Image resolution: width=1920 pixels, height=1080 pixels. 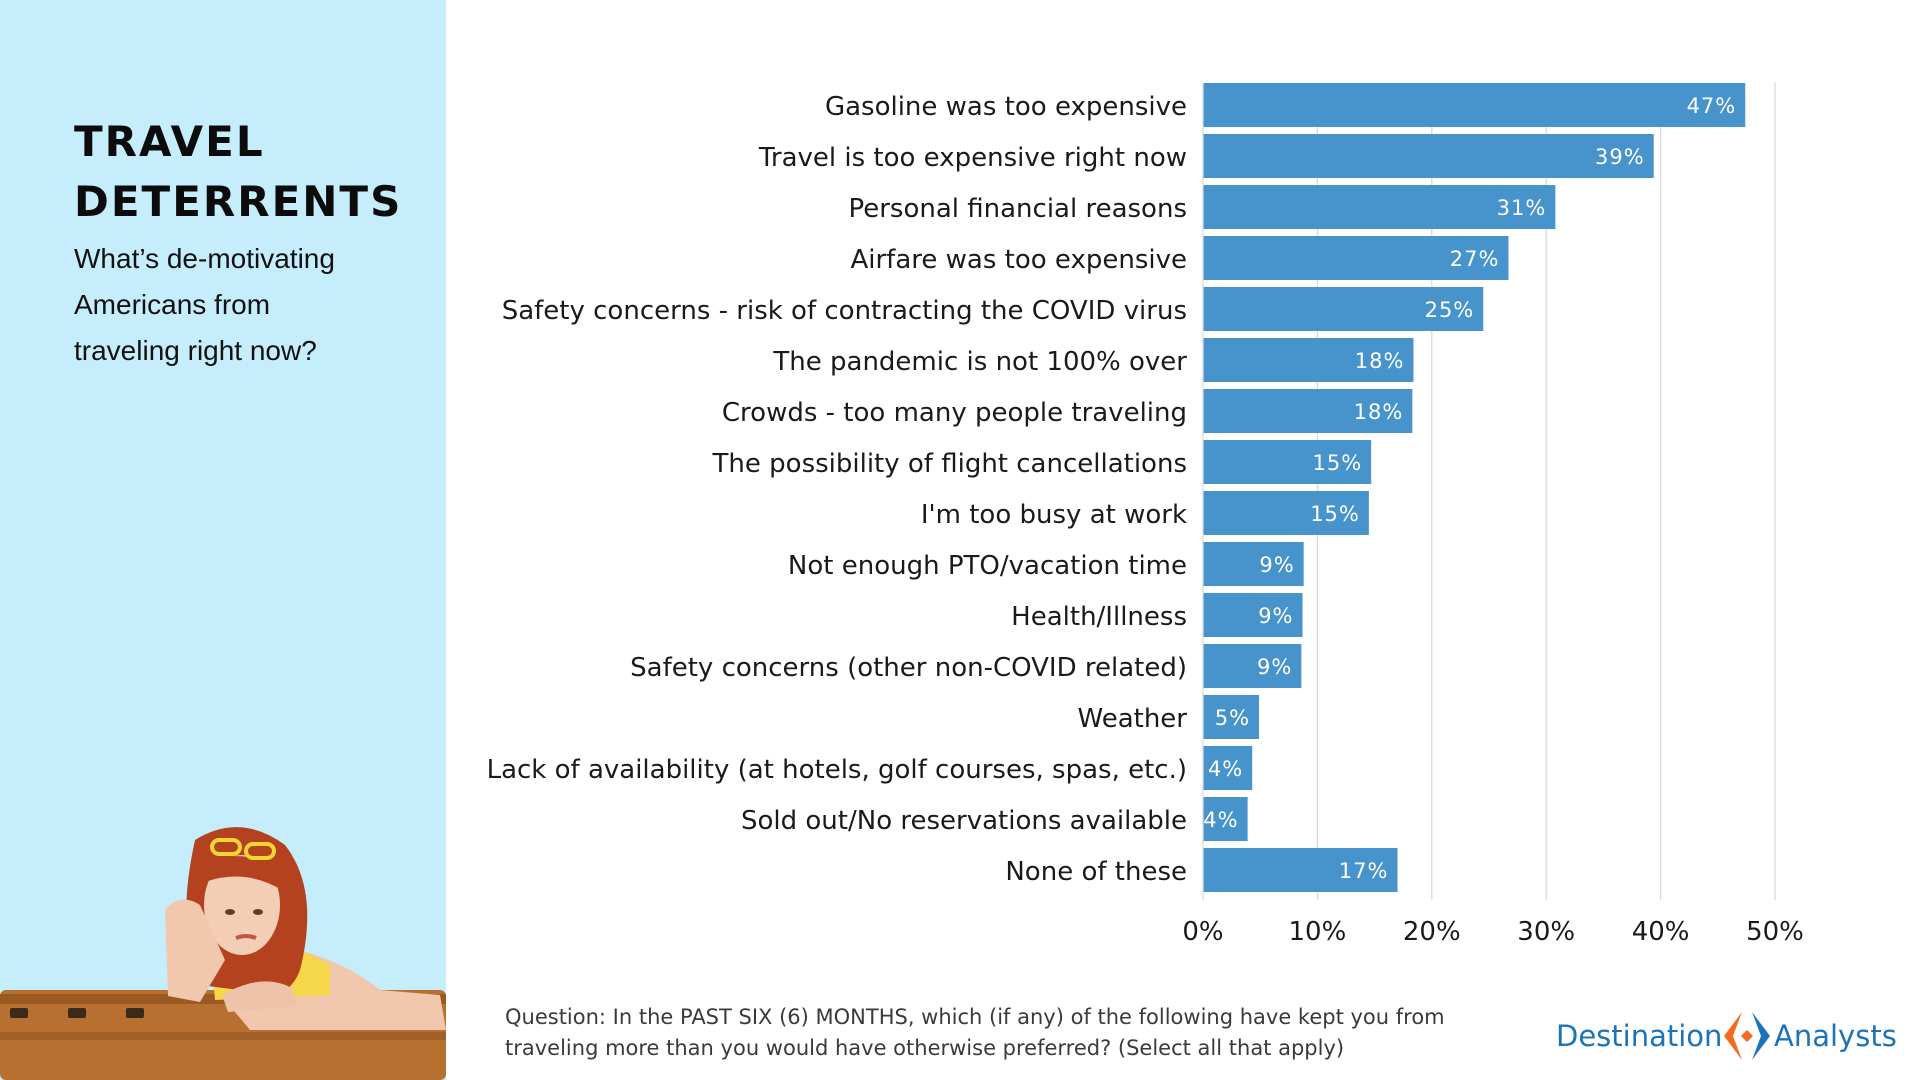 What do you see at coordinates (1096, 872) in the screenshot?
I see `category-label: None of these` at bounding box center [1096, 872].